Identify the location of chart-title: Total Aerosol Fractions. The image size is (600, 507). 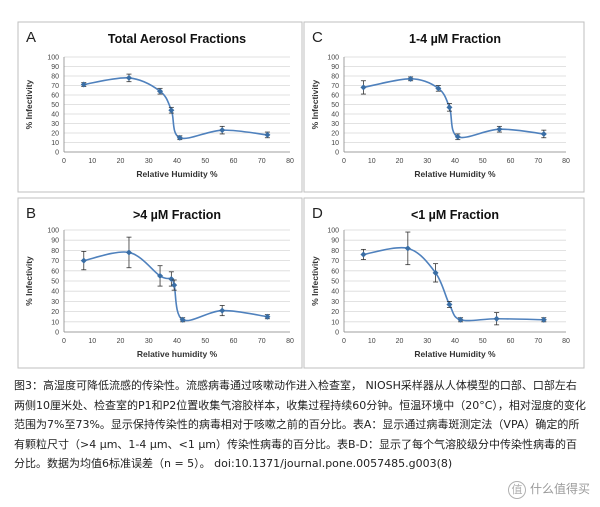
(177, 39).